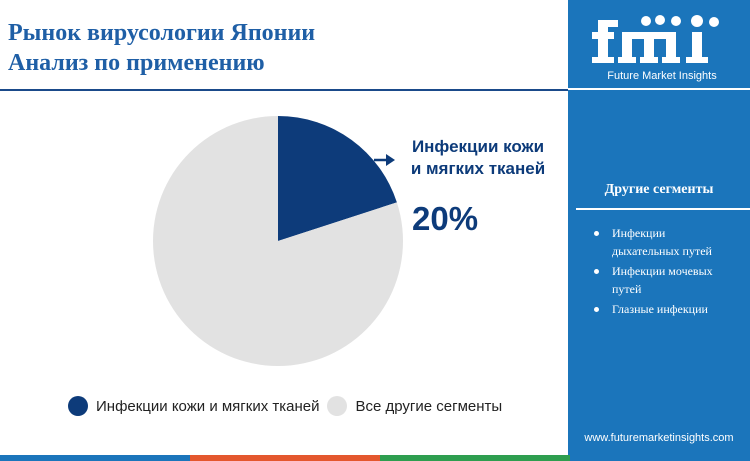 This screenshot has height=461, width=750. I want to click on fmi-logo: Future Market Insights, so click(662, 47).